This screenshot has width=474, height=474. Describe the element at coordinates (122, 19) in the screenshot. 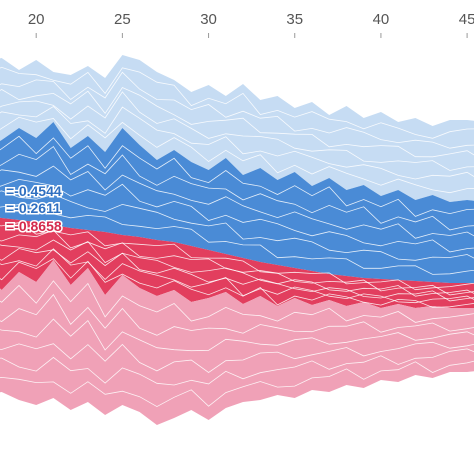

I see `x-tick-label: 25` at that location.